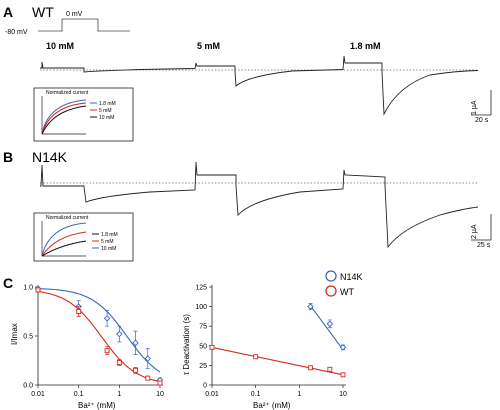 The height and width of the screenshot is (410, 500). Describe the element at coordinates (351, 277) in the screenshot. I see `legend-label-n14k: N14K` at that location.